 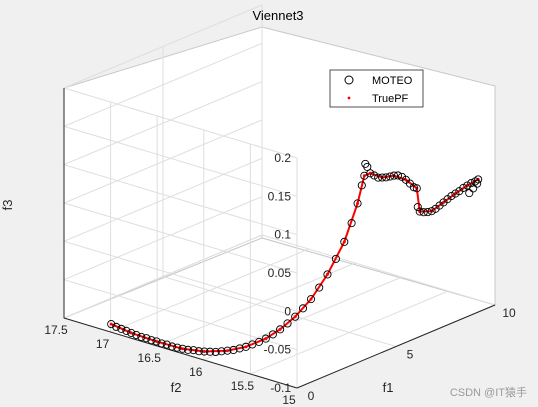 What do you see at coordinates (278, 350) in the screenshot?
I see `z-tick-label: -0.05` at bounding box center [278, 350].